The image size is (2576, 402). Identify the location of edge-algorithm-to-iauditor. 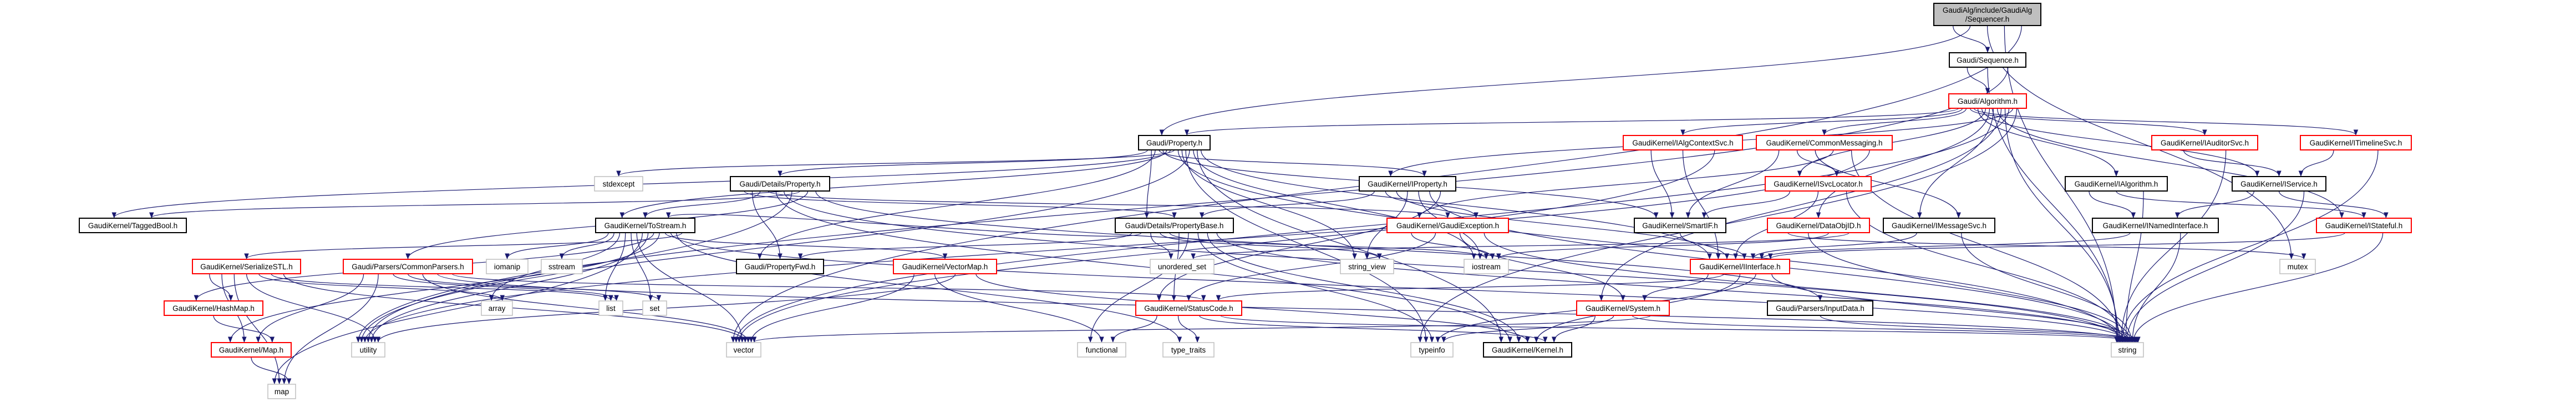
(2088, 122).